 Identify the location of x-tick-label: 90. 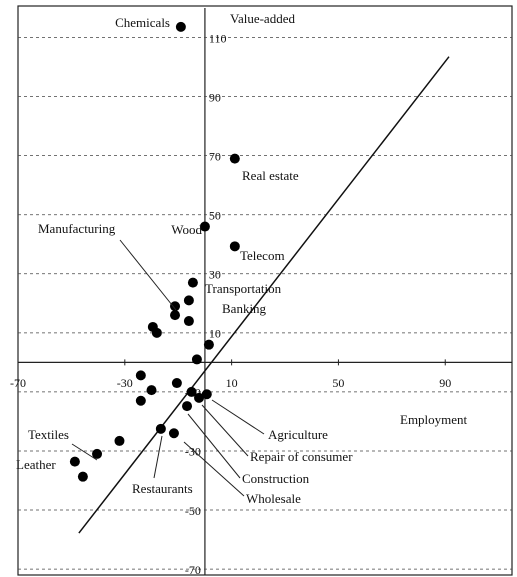
(445, 383).